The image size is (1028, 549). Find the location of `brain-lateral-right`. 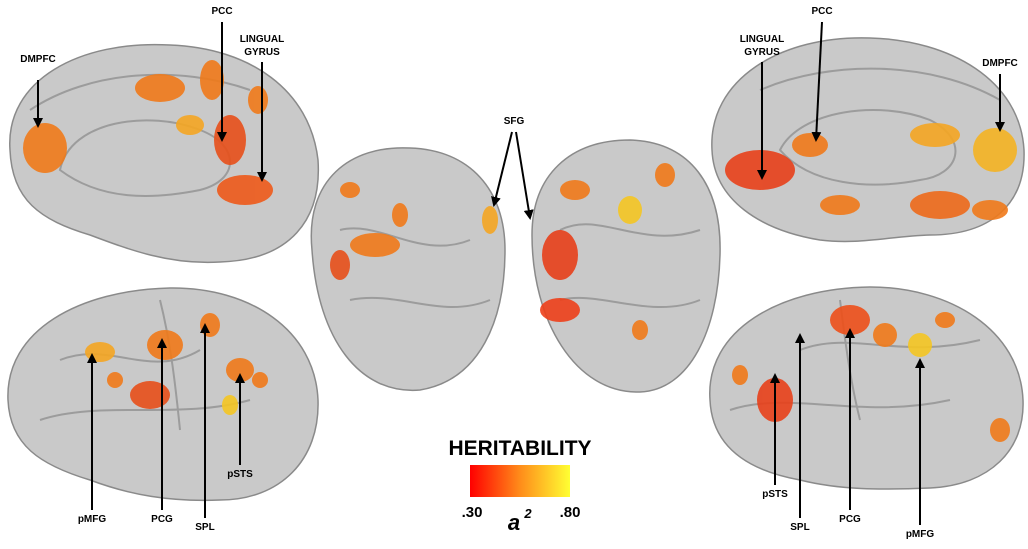

brain-lateral-right is located at coordinates (866, 388).